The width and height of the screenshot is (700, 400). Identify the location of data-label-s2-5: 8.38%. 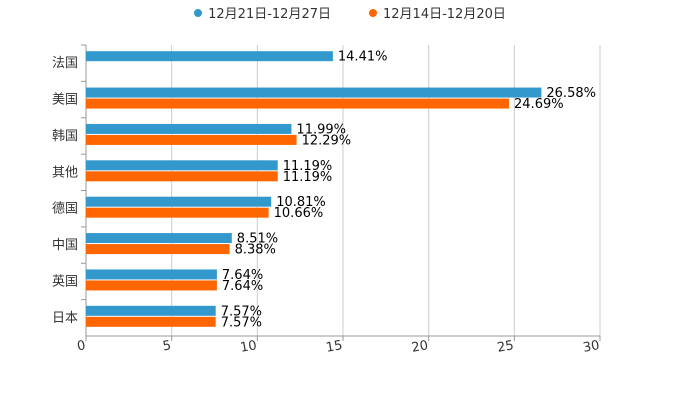
(255, 250).